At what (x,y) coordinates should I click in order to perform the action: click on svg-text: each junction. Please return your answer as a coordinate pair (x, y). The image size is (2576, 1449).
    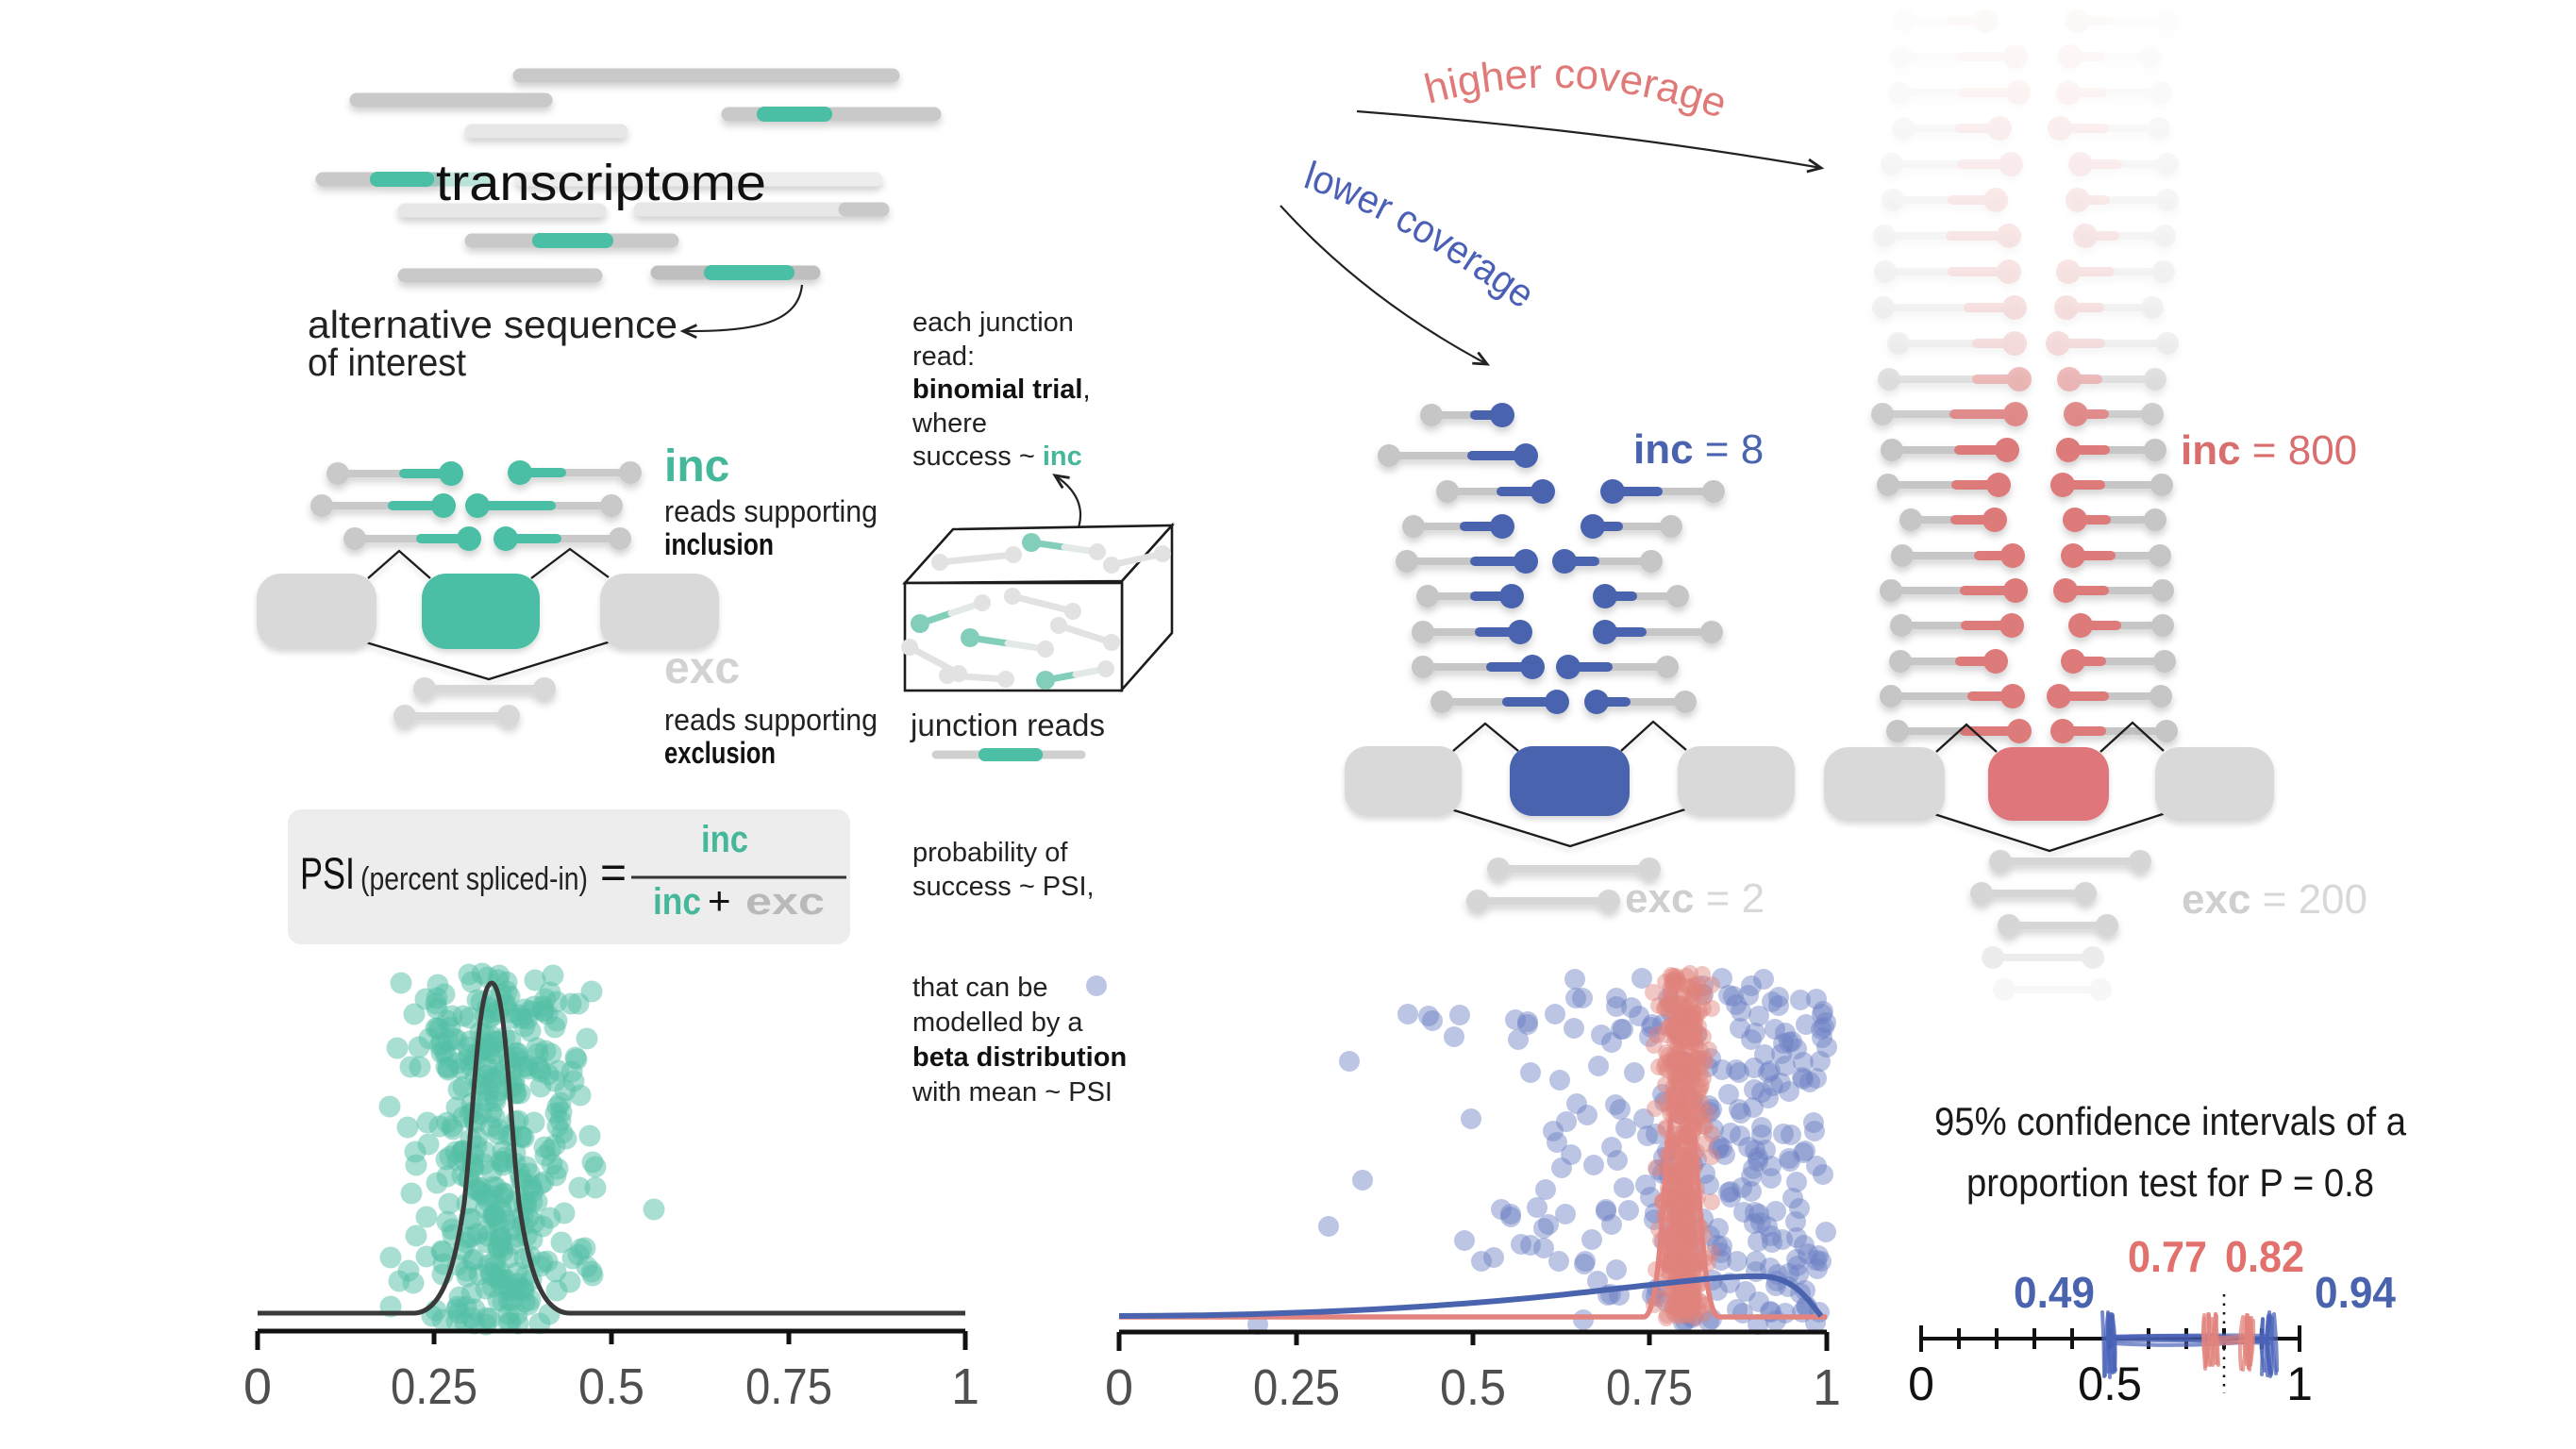
    Looking at the image, I should click on (993, 323).